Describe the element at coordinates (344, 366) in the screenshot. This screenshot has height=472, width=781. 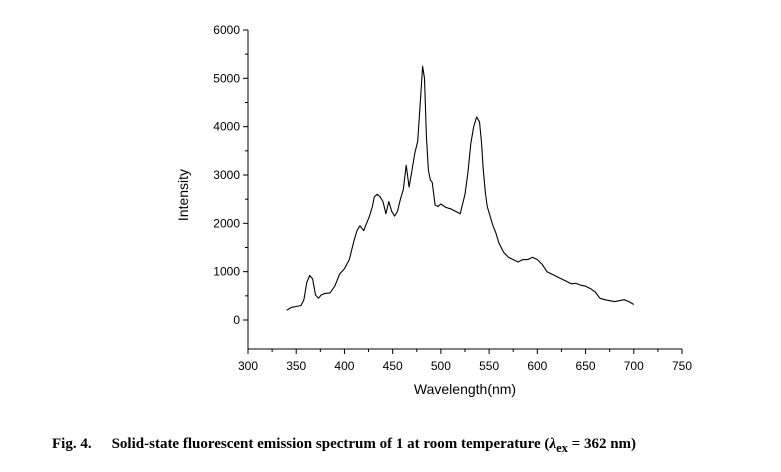
I see `x-tick-label: 400` at that location.